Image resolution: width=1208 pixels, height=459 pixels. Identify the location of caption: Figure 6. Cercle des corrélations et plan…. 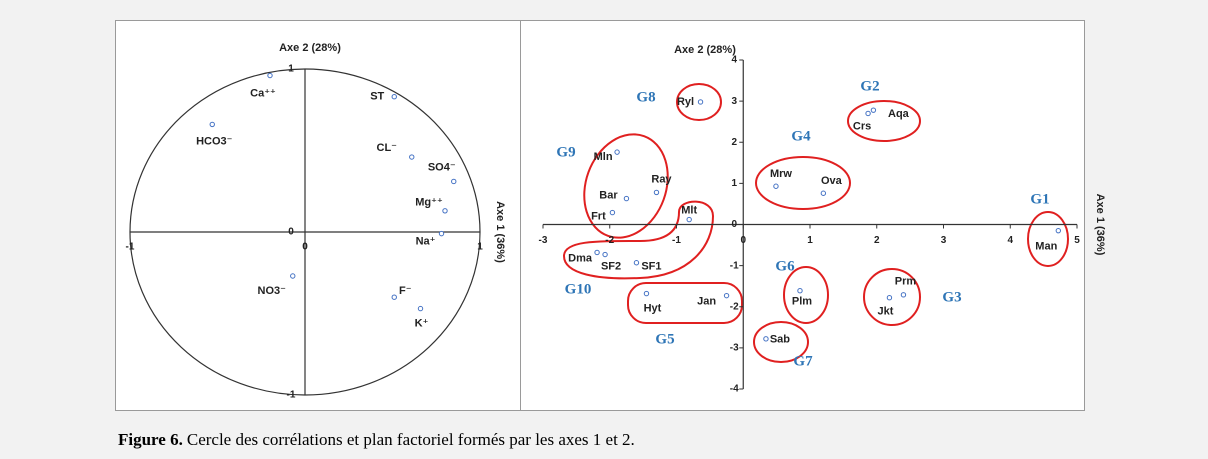
(376, 439).